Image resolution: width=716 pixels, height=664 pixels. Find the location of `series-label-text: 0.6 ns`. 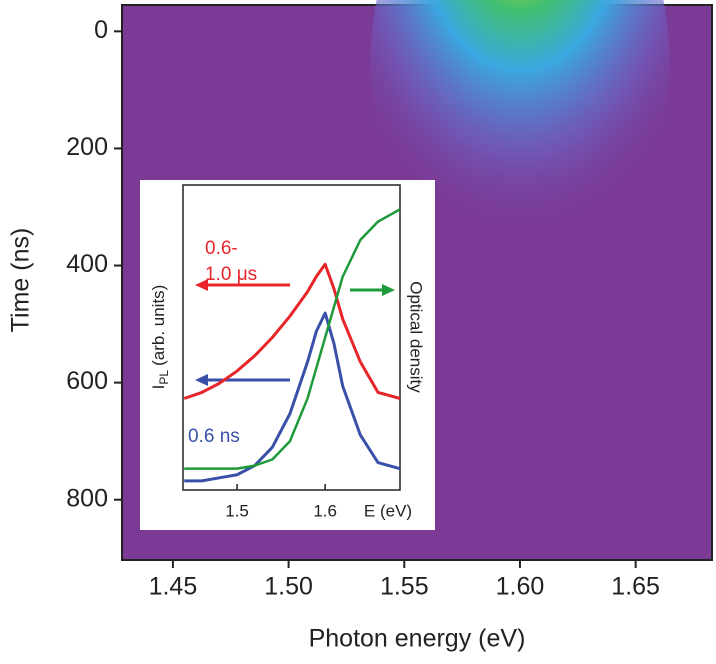

series-label-text: 0.6 ns is located at coordinates (214, 436).